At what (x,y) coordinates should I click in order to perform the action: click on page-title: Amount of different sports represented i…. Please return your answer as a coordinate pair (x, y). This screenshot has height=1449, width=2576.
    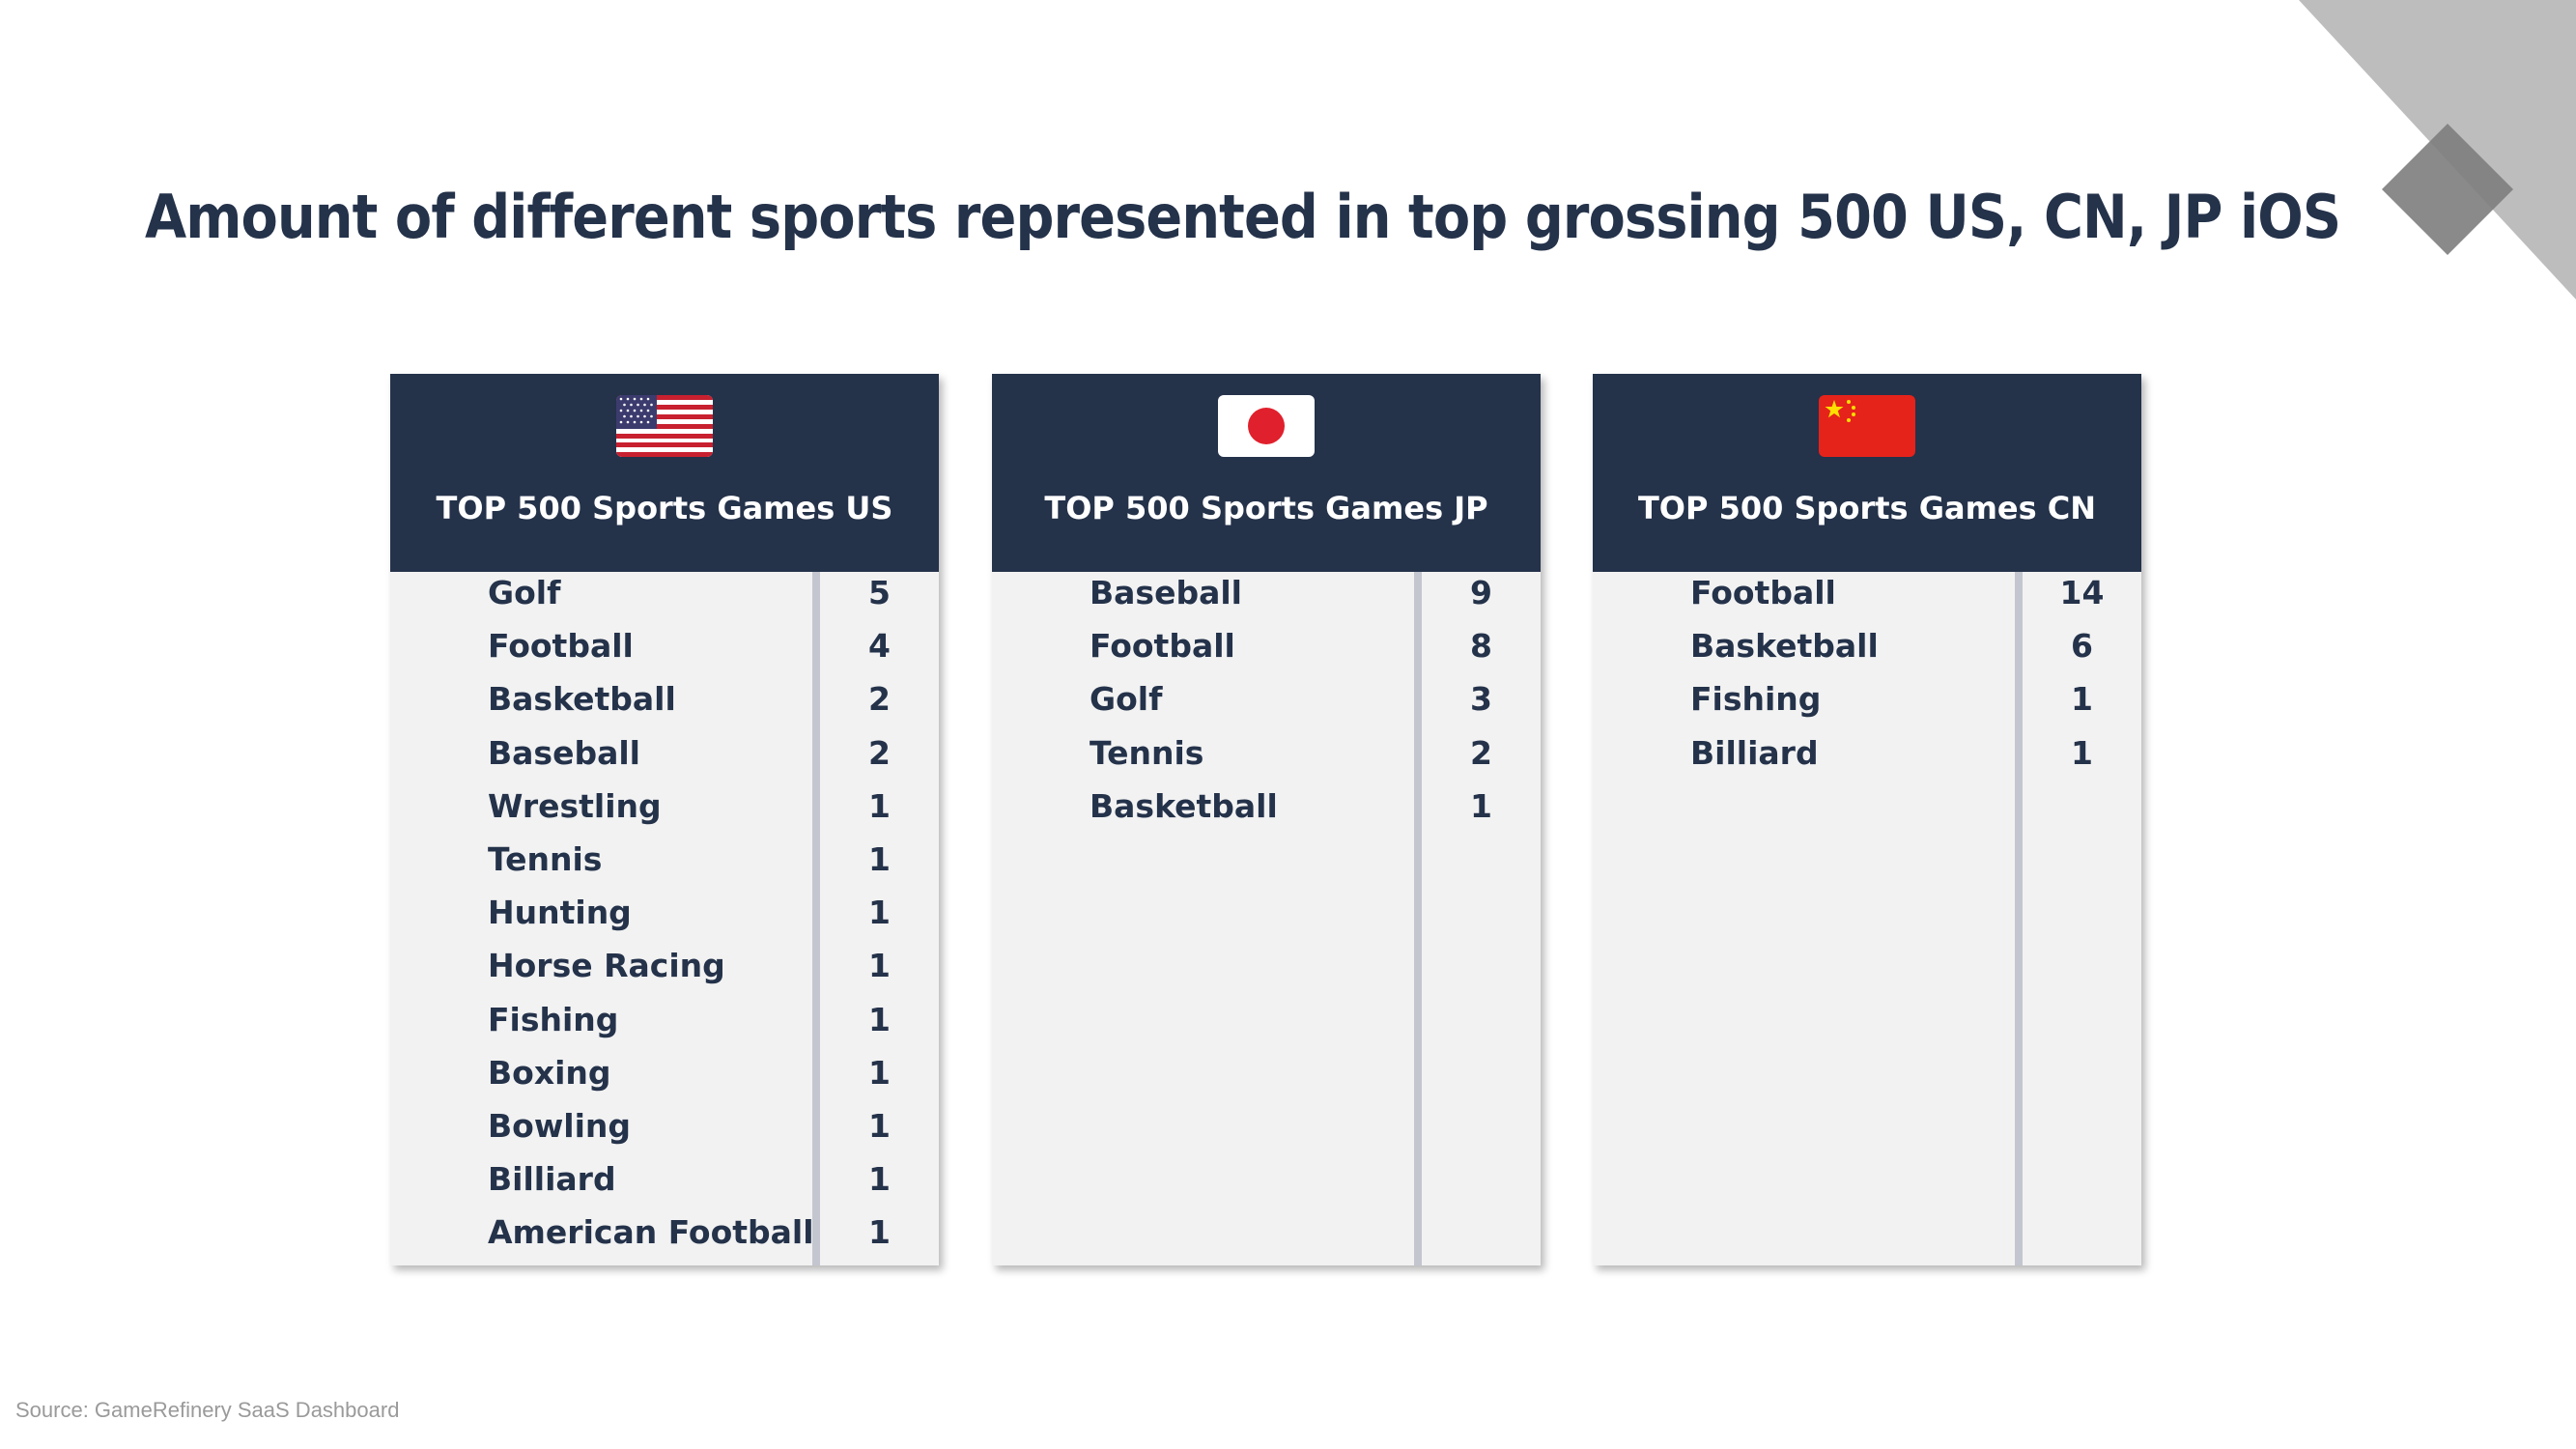
    Looking at the image, I should click on (1243, 217).